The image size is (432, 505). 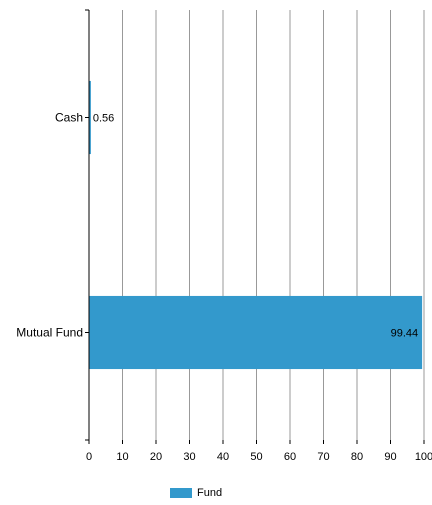 I want to click on x-tick-labels: 0 10 20 30 40 50 60 70 80 90 100, so click(x=259, y=457).